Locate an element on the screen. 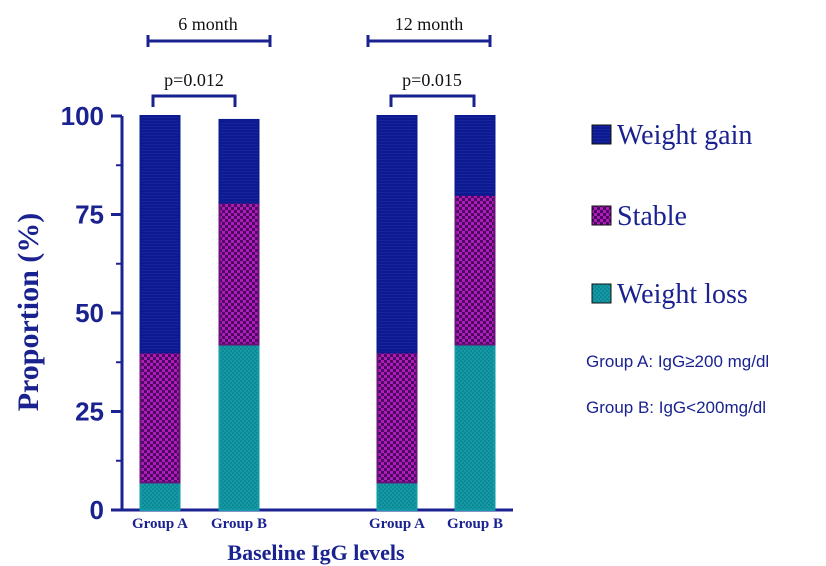 This screenshot has width=826, height=566. y-ticks: 0 25 50 75 100 is located at coordinates (91, 313).